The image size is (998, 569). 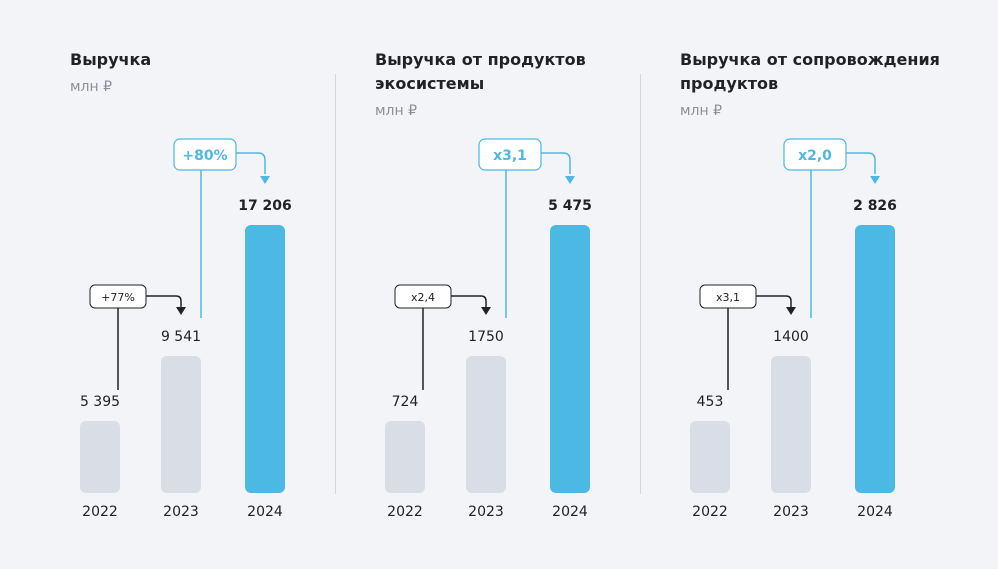 I want to click on chart-title: Выручка от сопровождения продуктов, so click(x=810, y=71).